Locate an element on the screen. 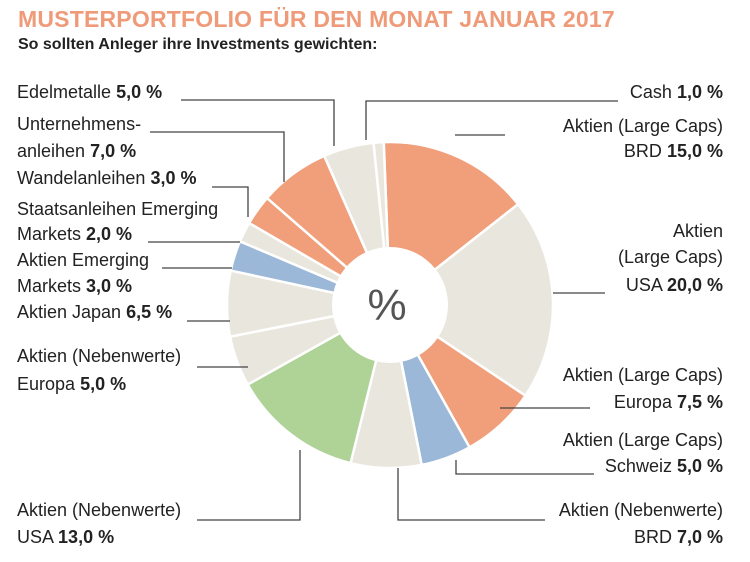  slice-label-line: Schweiz is located at coordinates (638, 466).